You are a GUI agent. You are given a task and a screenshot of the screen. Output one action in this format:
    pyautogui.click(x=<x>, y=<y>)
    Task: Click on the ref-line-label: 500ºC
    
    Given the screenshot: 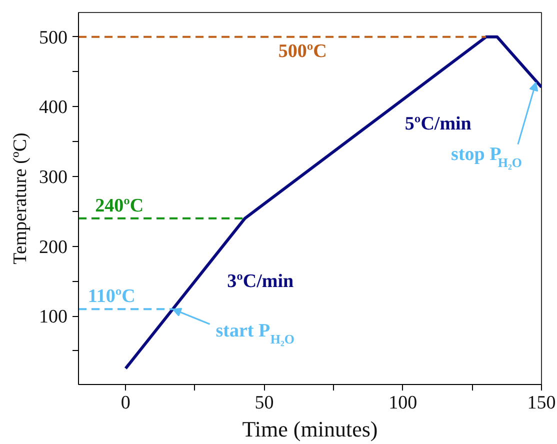 What is the action you would take?
    pyautogui.click(x=302, y=51)
    